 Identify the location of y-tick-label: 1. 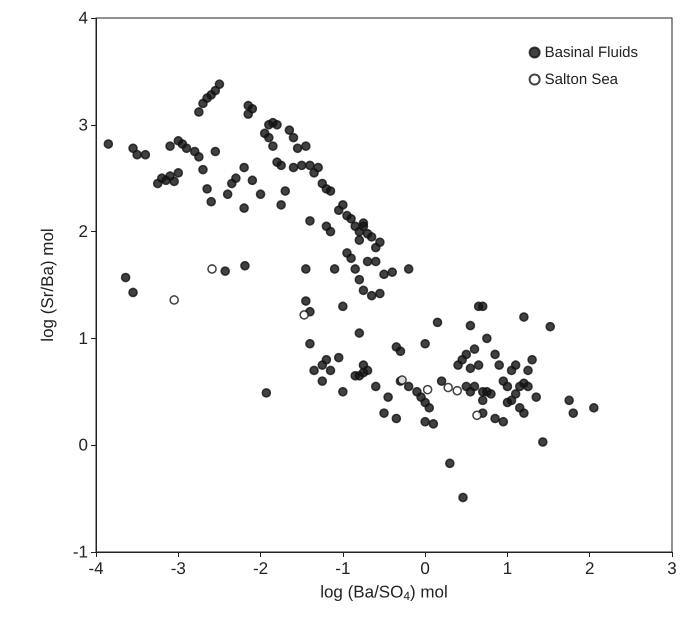
(83, 338).